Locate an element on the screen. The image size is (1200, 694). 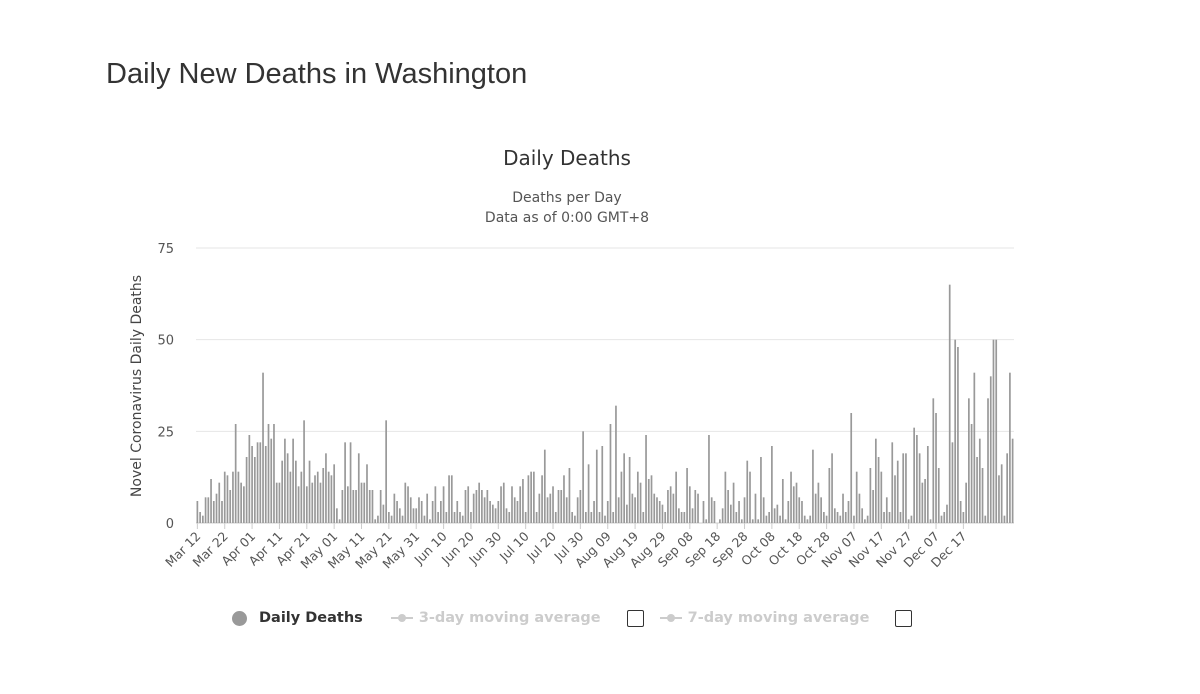
checkbox-7-day-average is located at coordinates (904, 618).